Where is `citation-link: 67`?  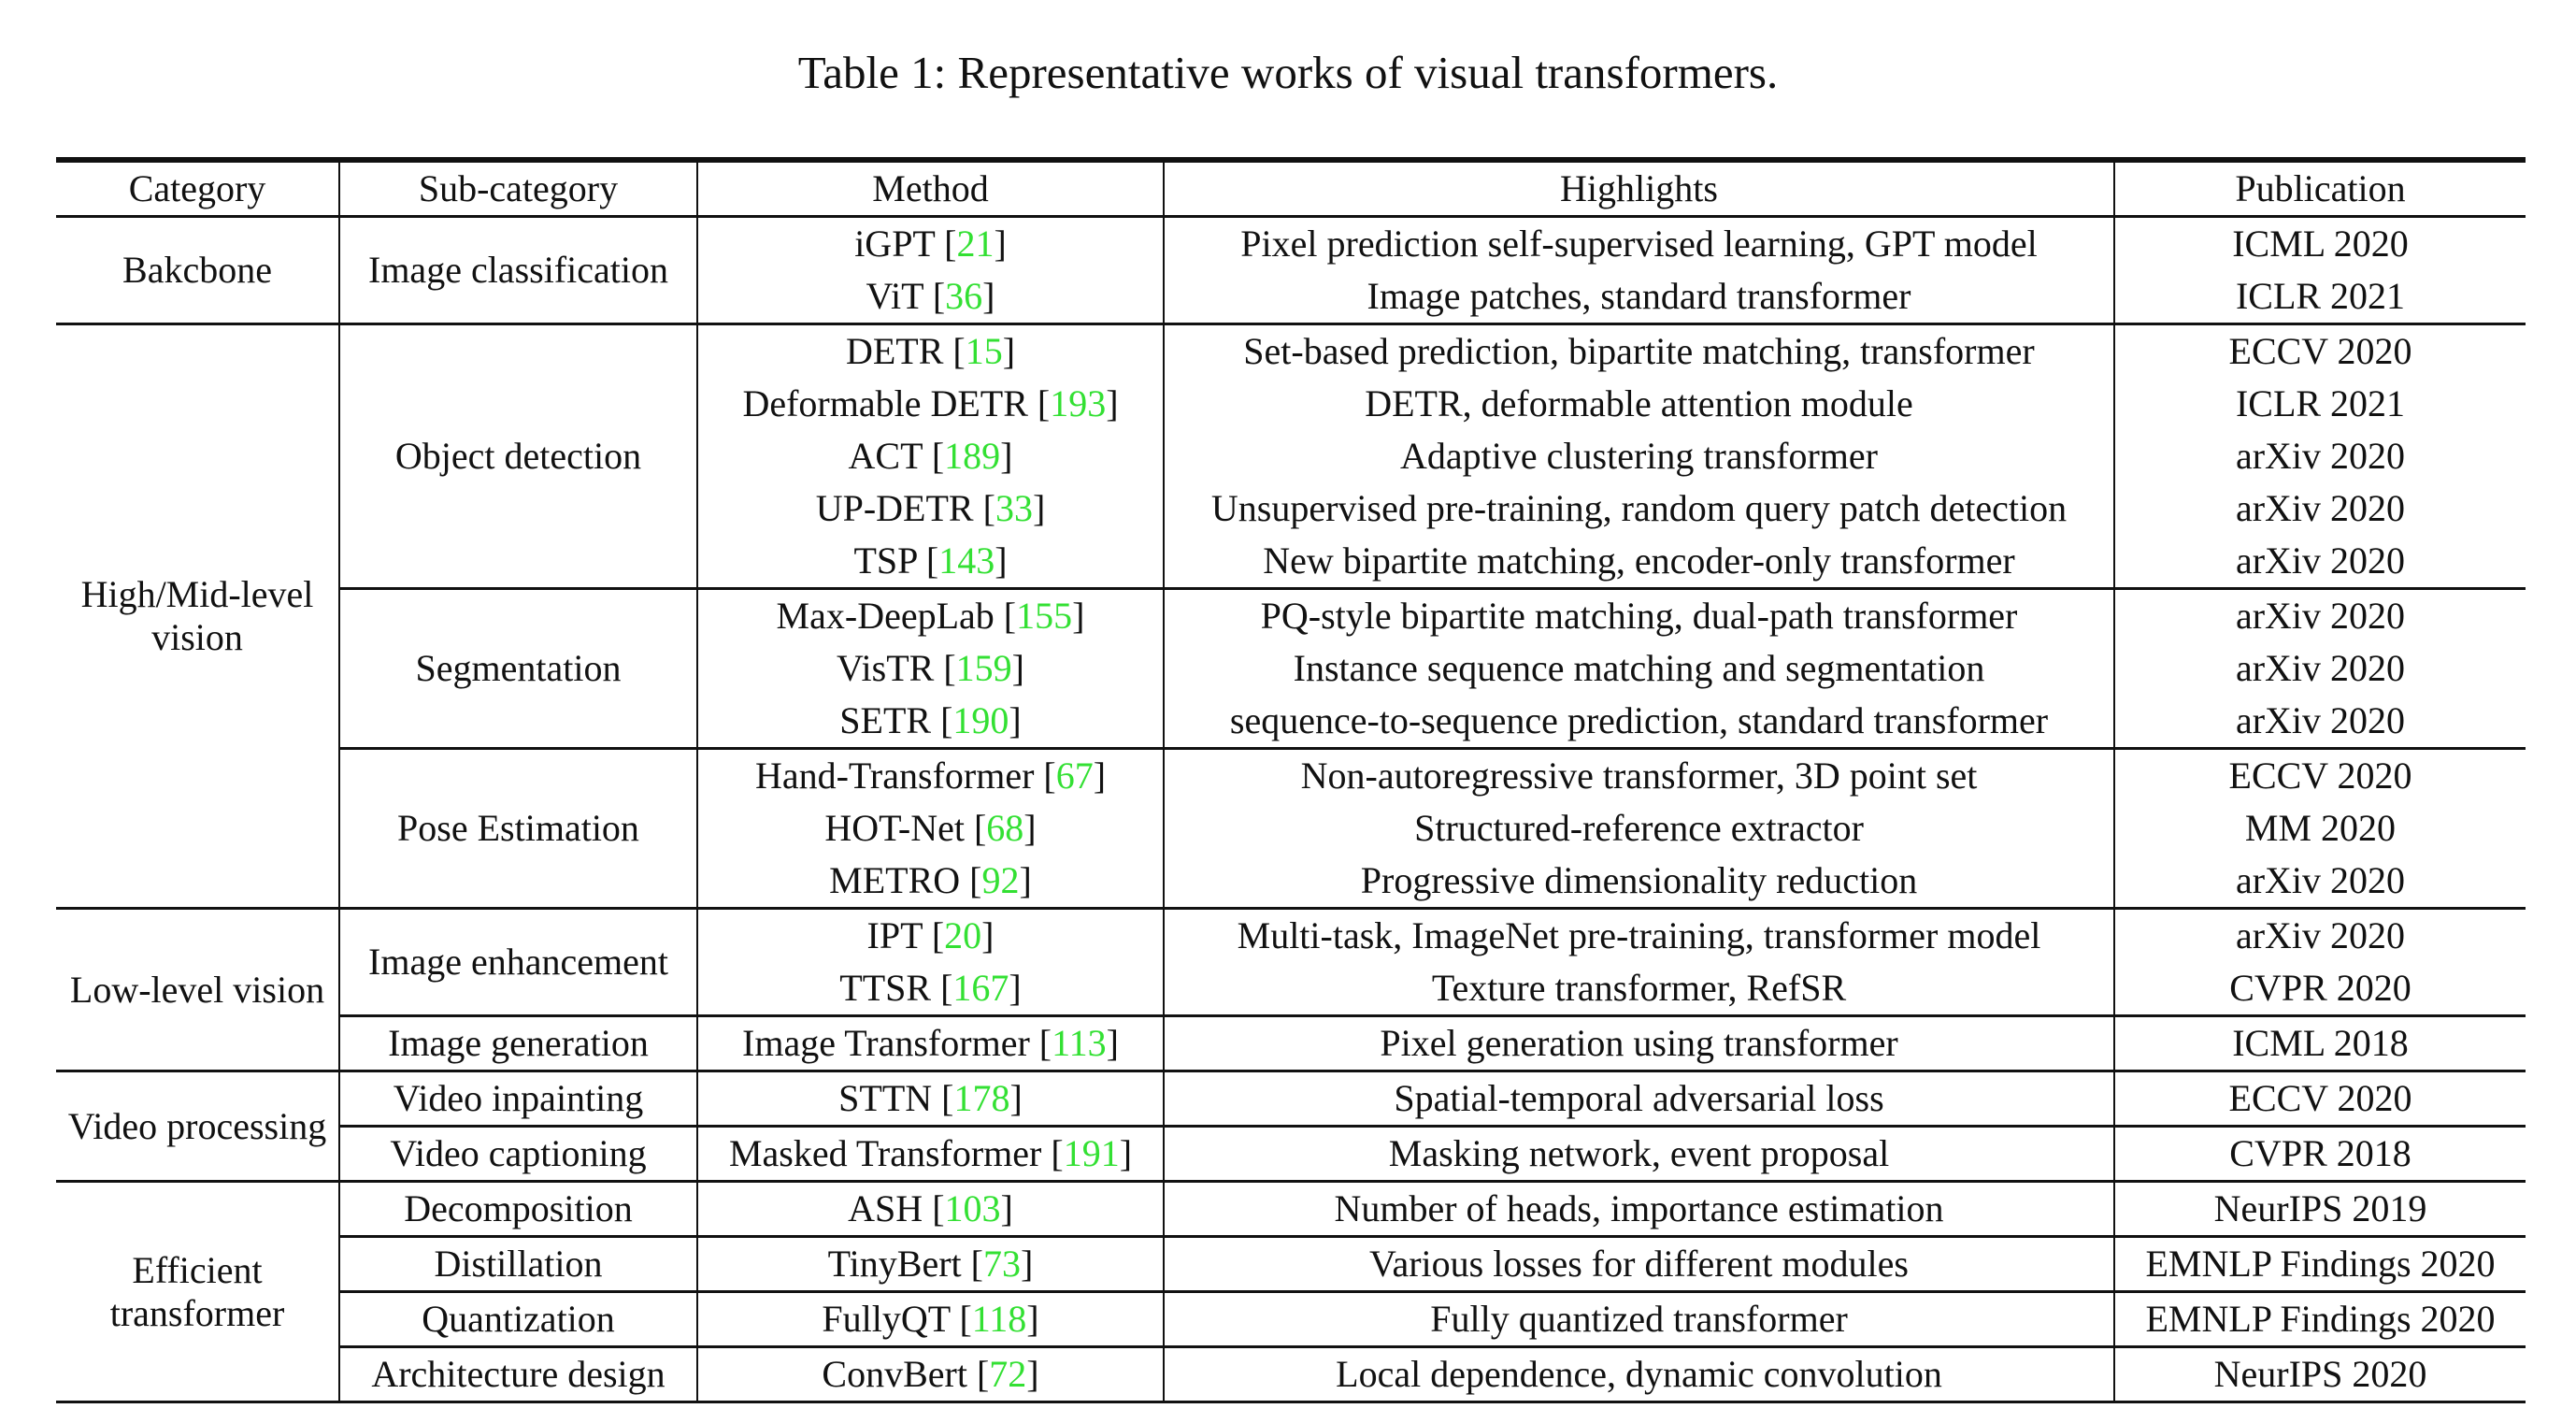 citation-link: 67 is located at coordinates (1074, 776).